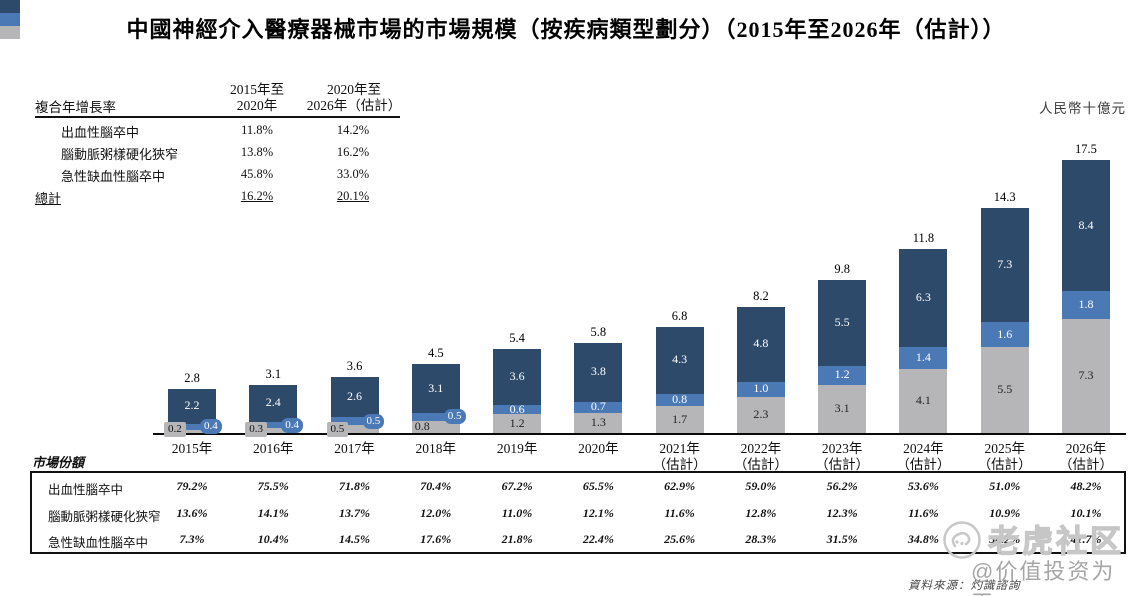 The height and width of the screenshot is (596, 1132). Describe the element at coordinates (761, 486) in the screenshot. I see `table-cell: 59.0%` at that location.